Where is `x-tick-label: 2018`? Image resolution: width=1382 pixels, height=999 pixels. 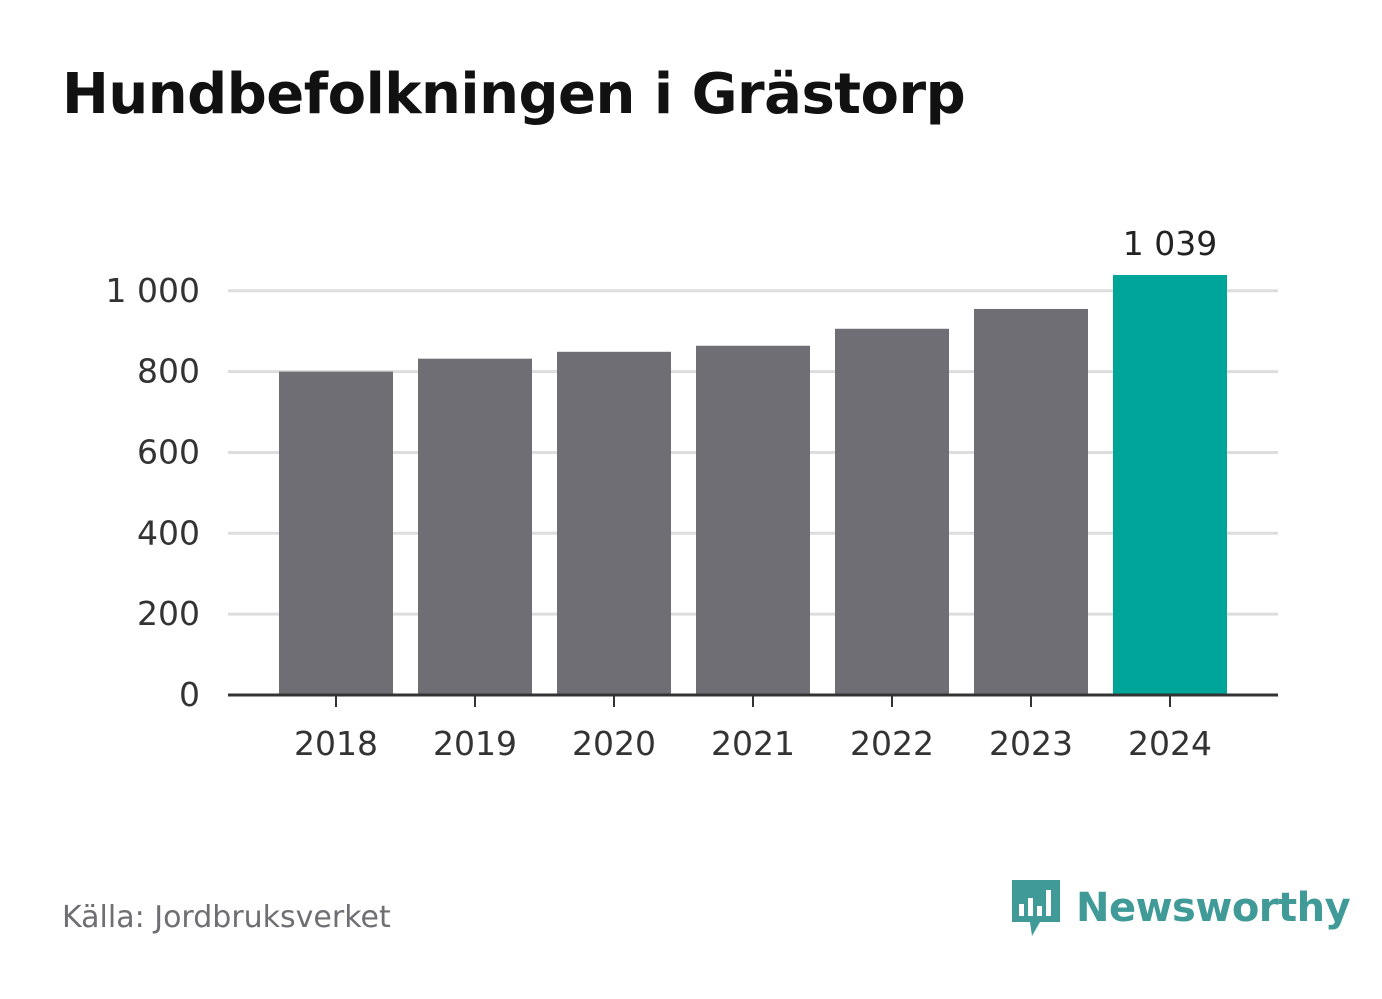
x-tick-label: 2018 is located at coordinates (336, 743).